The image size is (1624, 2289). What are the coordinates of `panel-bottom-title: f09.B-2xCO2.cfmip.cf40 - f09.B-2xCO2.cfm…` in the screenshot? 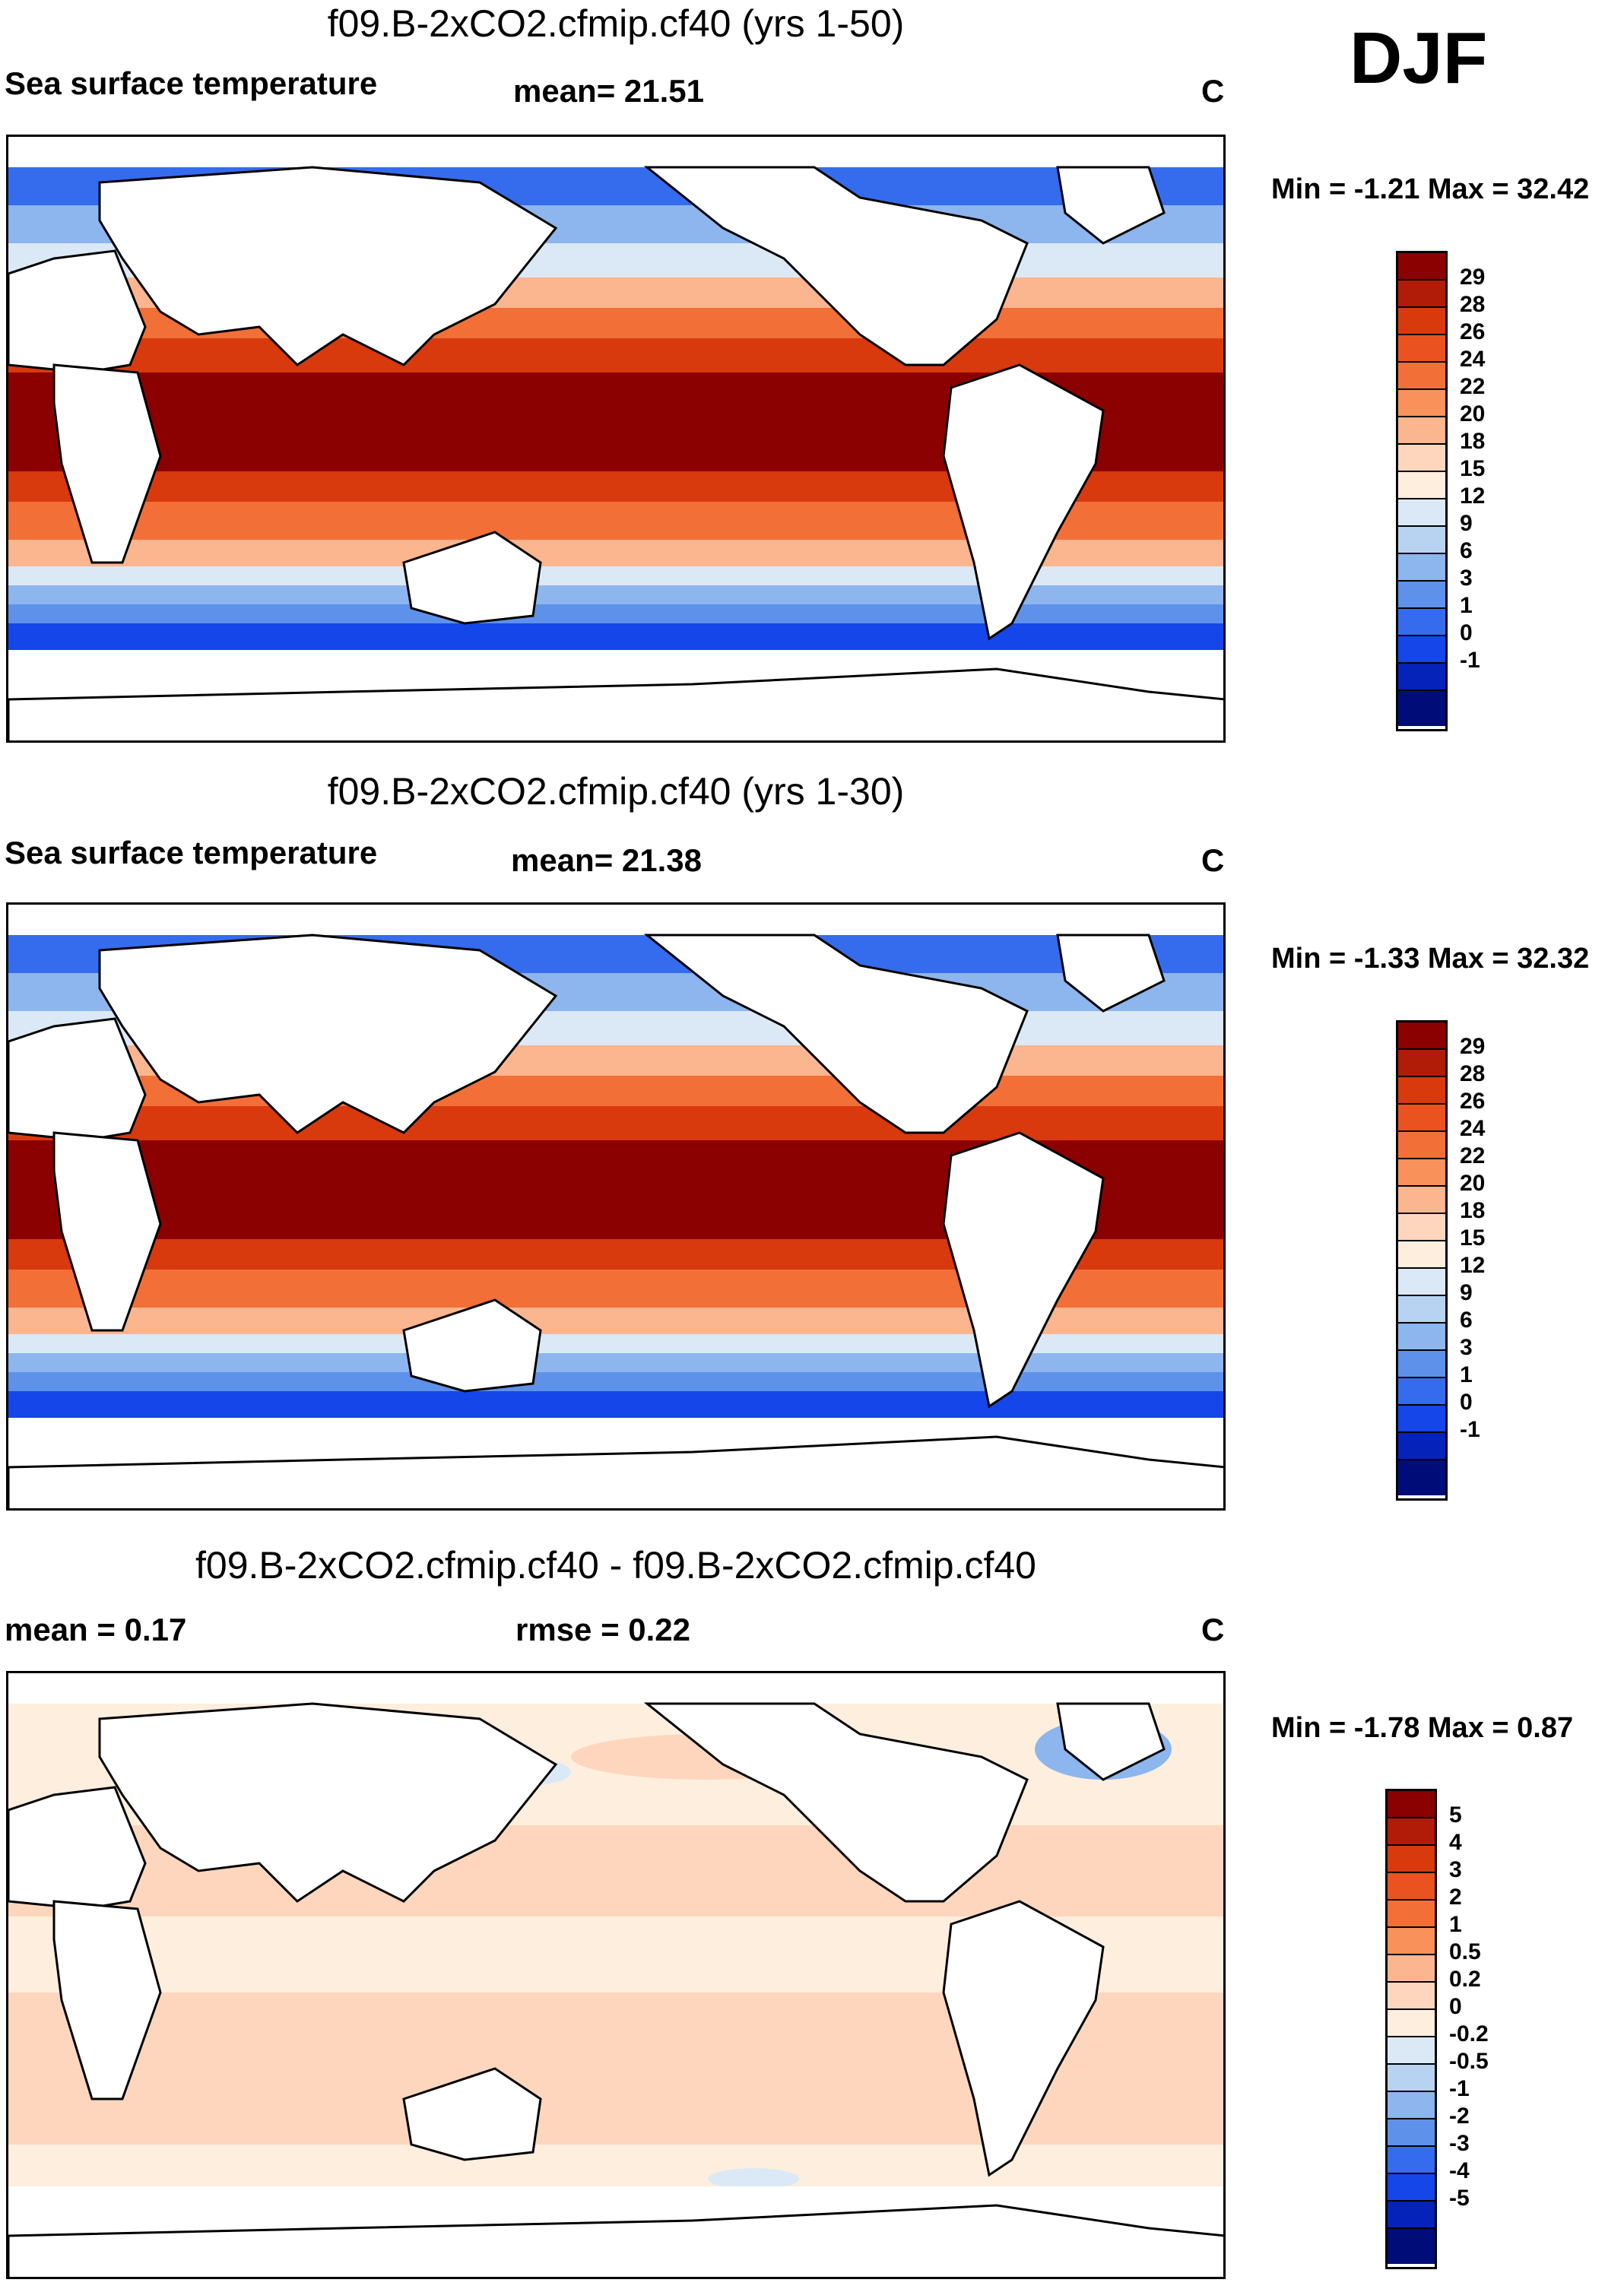 It's located at (615, 1565).